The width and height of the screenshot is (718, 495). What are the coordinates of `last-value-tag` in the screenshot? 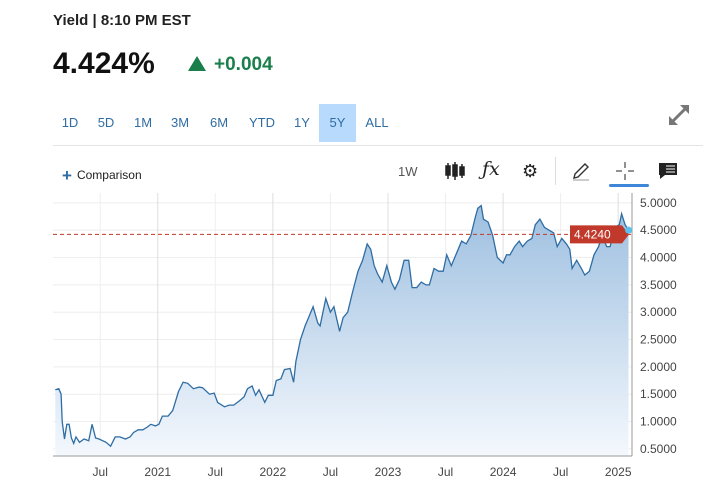 It's located at (599, 234).